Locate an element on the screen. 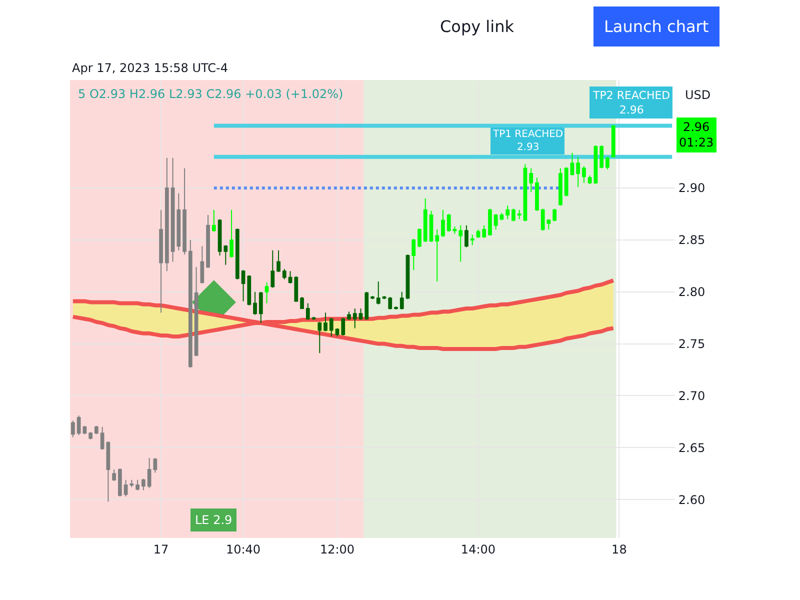  x-tick-label: 12:00 is located at coordinates (337, 549).